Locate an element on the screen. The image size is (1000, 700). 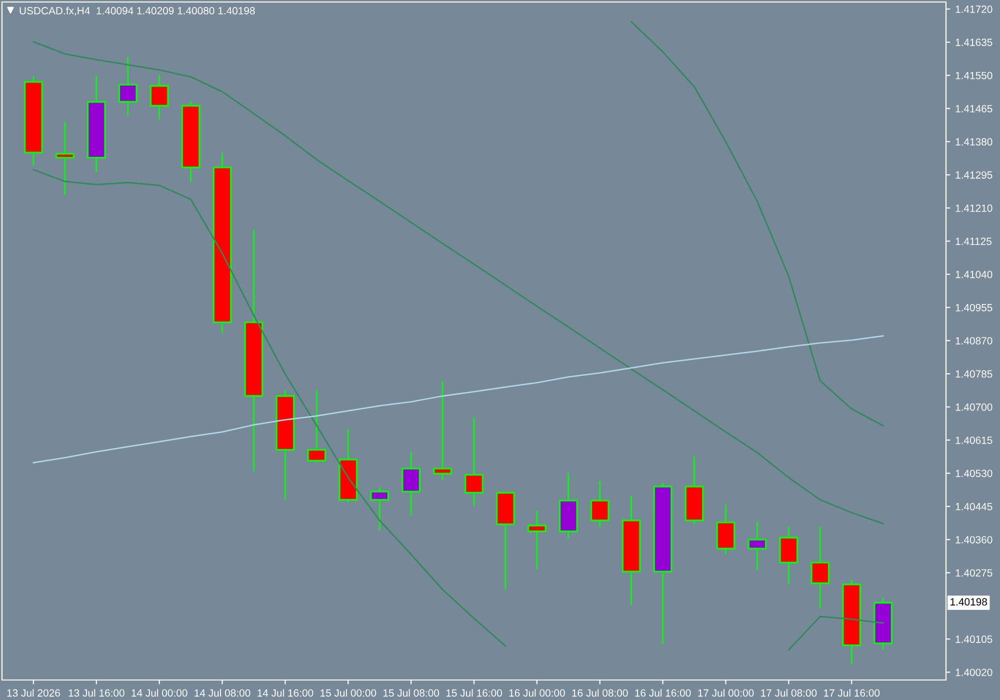
y-tick-label: 1.40530 is located at coordinates (974, 474).